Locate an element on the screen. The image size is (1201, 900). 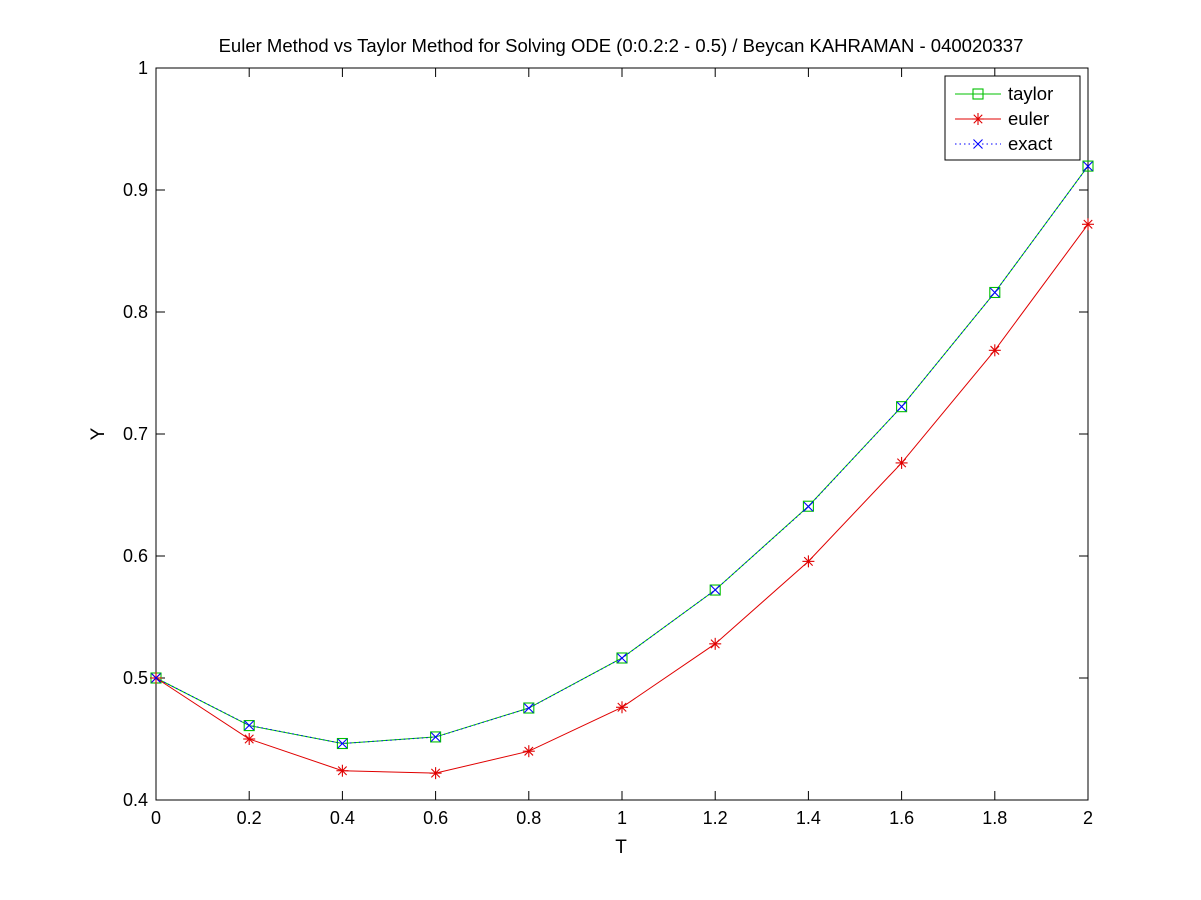
x-tick-label: 1.2 is located at coordinates (715, 818).